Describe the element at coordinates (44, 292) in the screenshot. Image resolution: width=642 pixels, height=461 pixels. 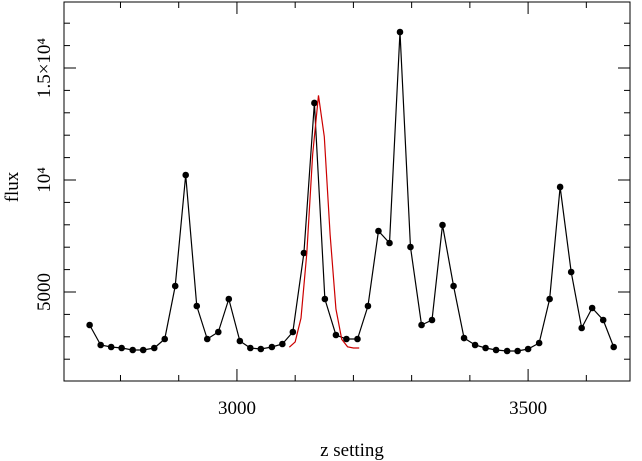
I see `y-tick-label: 5000` at that location.